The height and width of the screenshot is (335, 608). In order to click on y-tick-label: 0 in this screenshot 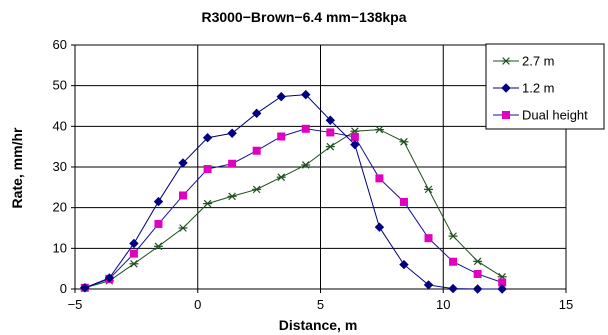, I will do `click(63, 288)`.